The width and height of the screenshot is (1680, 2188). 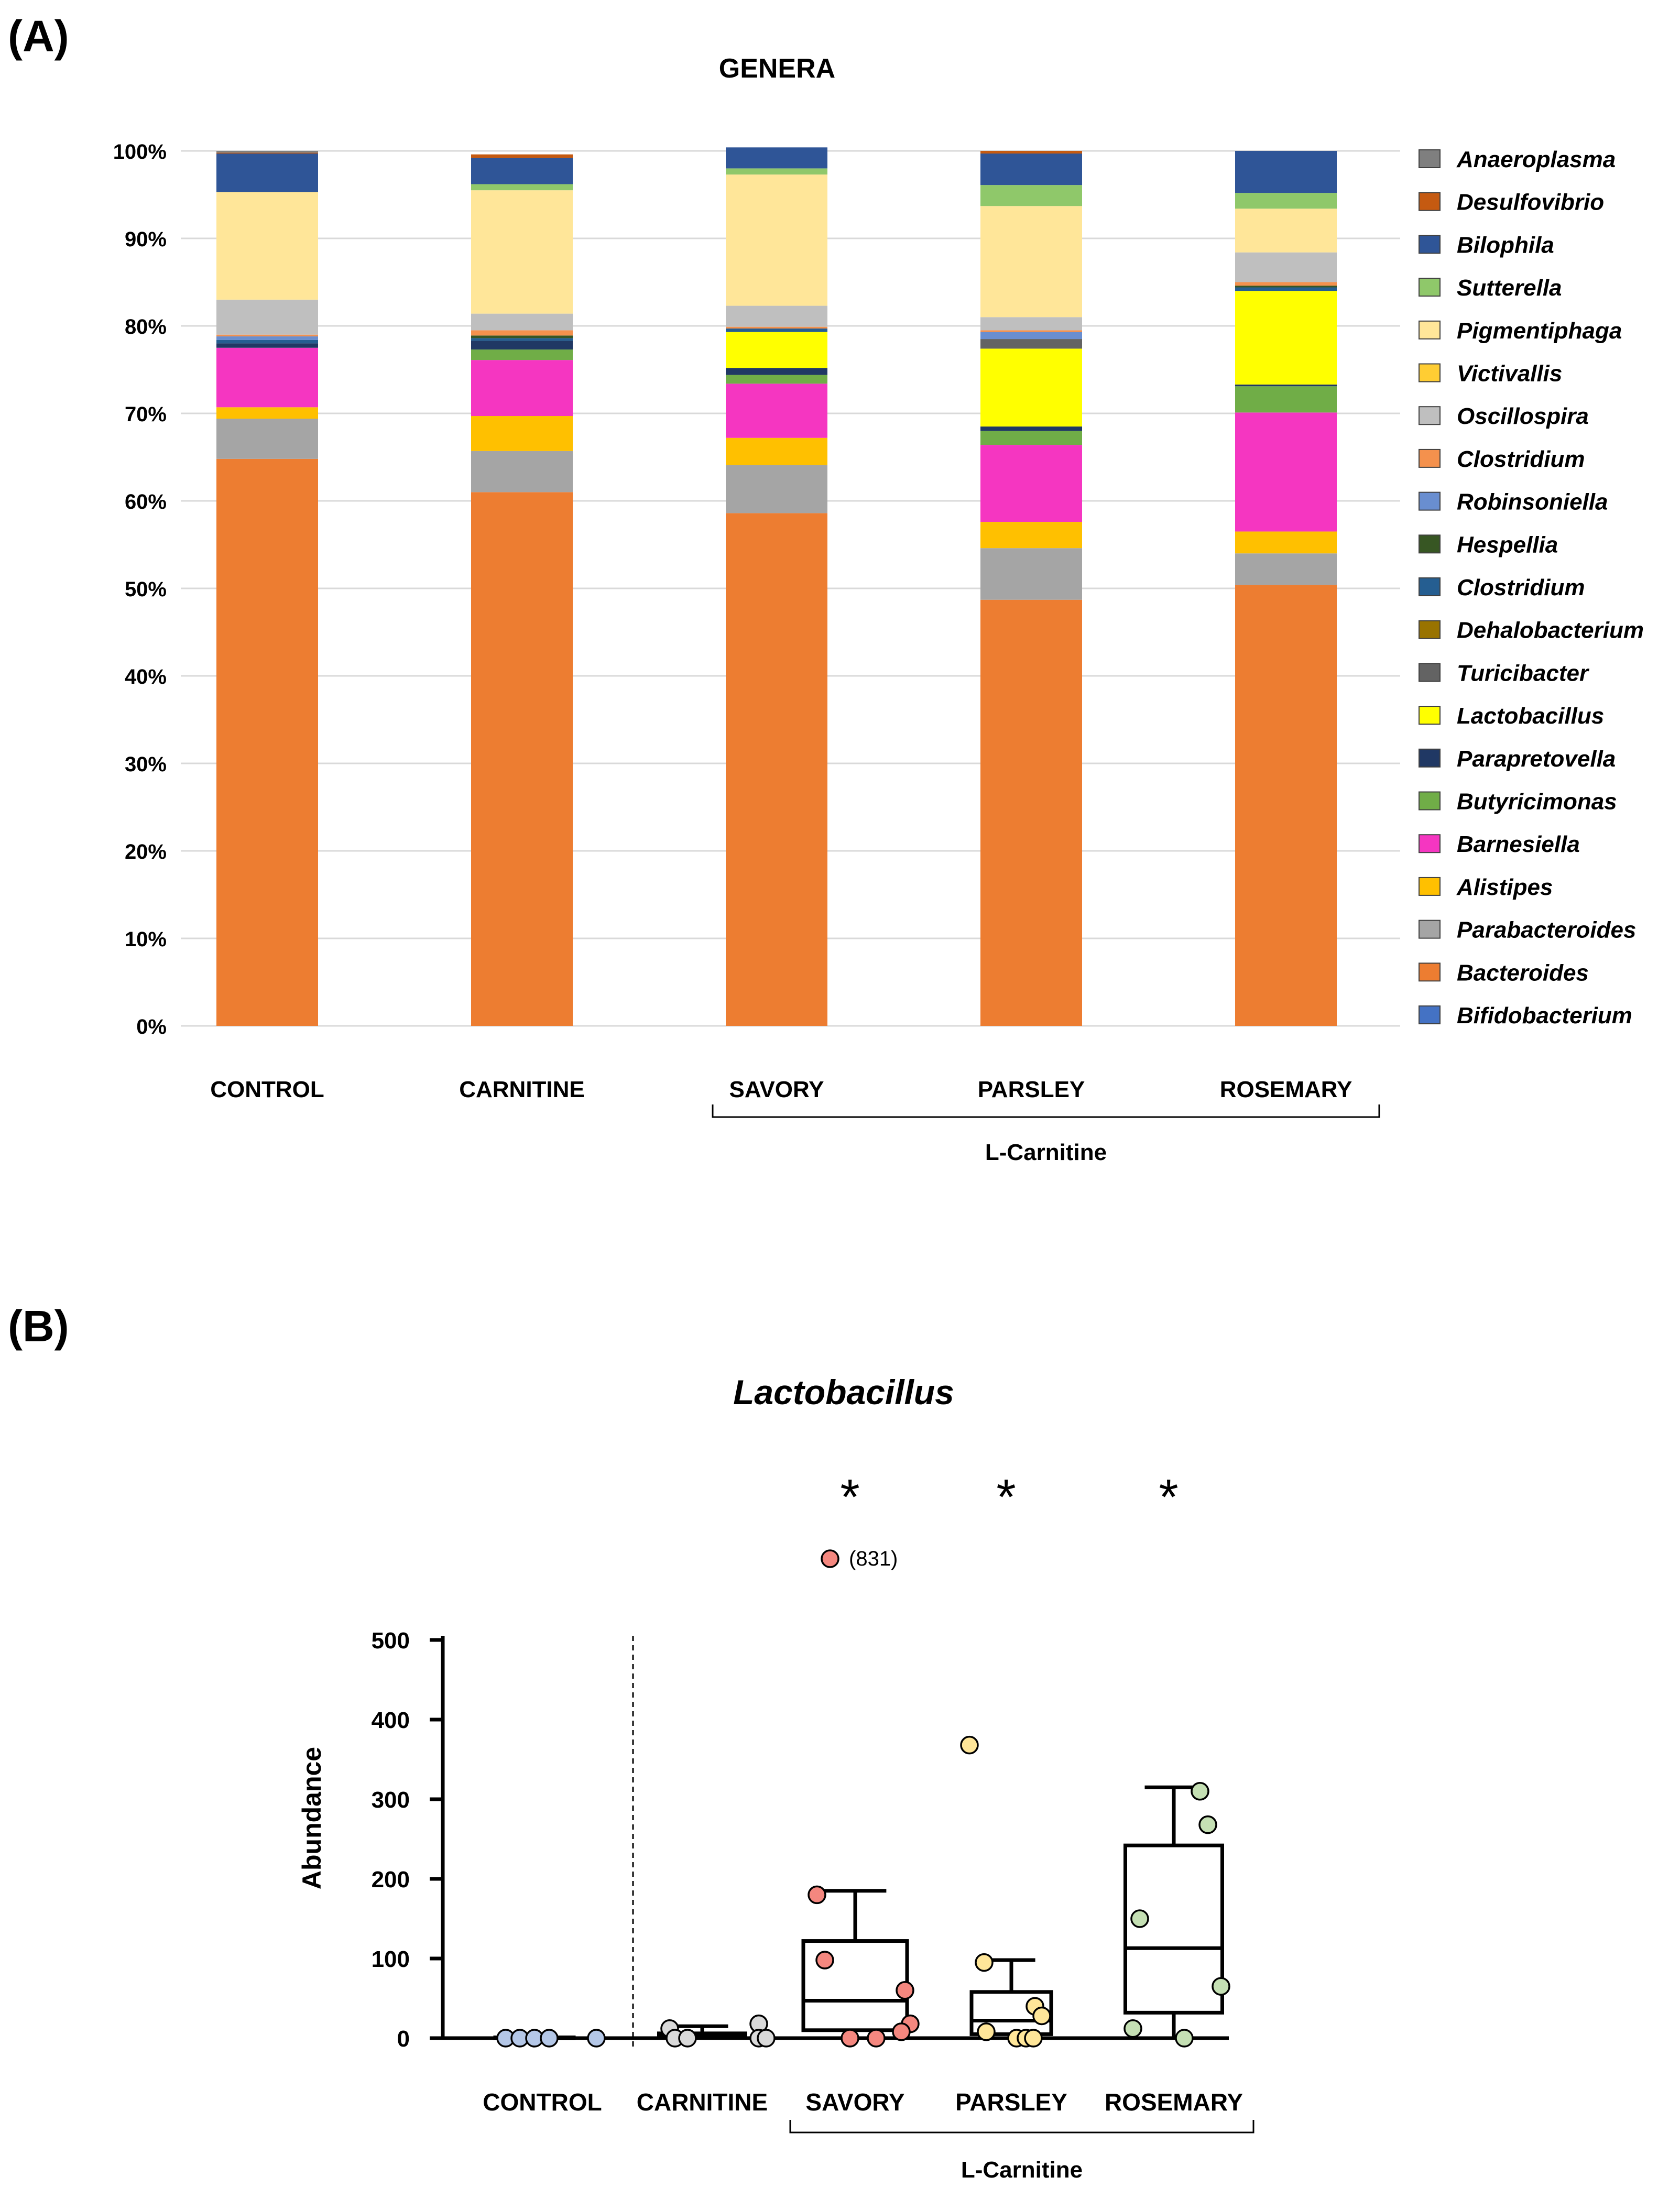 I want to click on x-tick-label-savory: SAVORY, so click(x=776, y=1089).